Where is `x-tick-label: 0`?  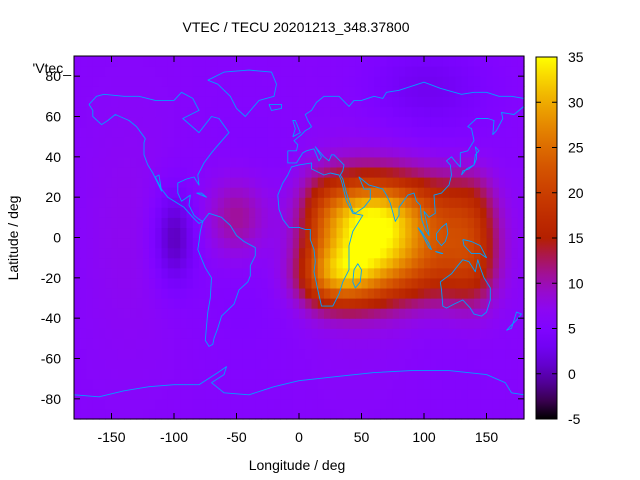 x-tick-label: 0 is located at coordinates (299, 437).